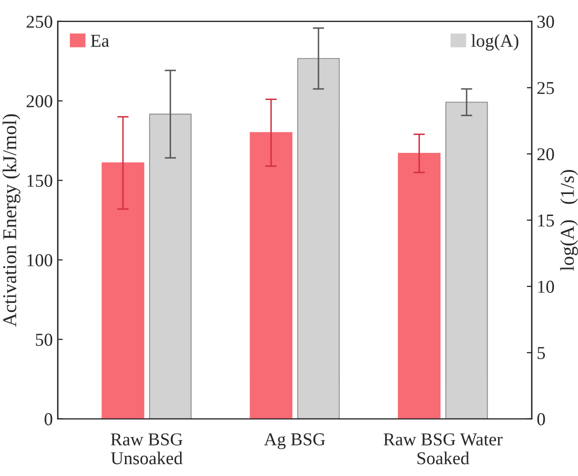  What do you see at coordinates (100, 40) in the screenshot?
I see `legend-label: Ea` at bounding box center [100, 40].